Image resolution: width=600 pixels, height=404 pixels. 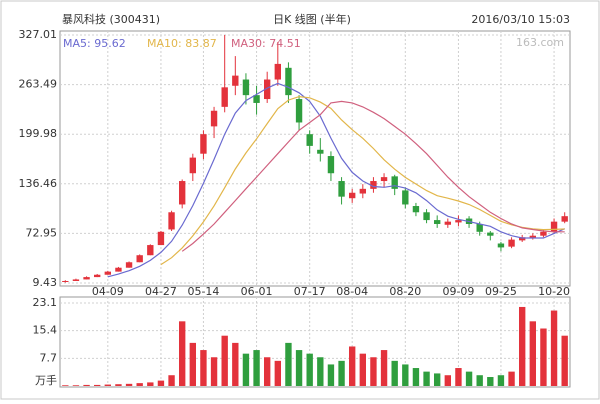 What do you see at coordinates (352, 291) in the screenshot?
I see `x-tick-label: 08-04` at bounding box center [352, 291].